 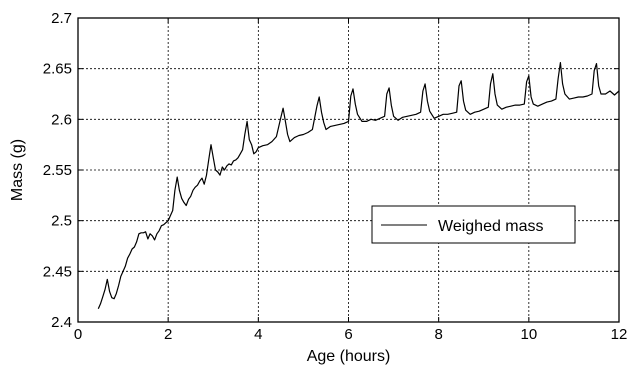 What do you see at coordinates (57, 271) in the screenshot?
I see `y-tick-label: 2.45` at bounding box center [57, 271].